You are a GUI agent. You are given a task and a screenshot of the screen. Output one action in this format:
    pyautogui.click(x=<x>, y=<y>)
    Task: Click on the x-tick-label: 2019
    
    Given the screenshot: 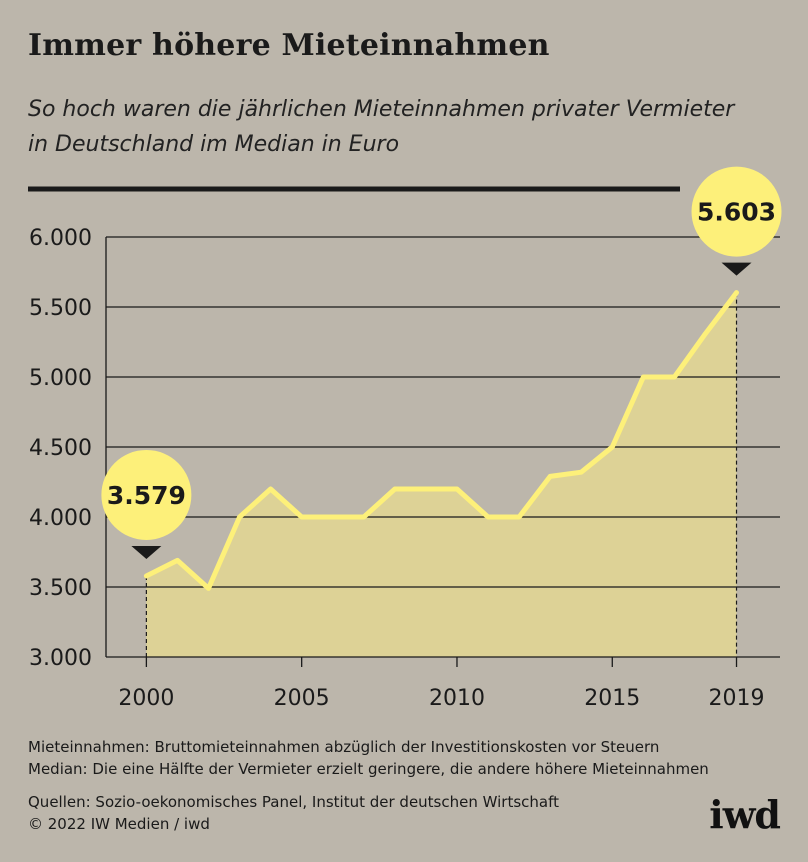 What is the action you would take?
    pyautogui.click(x=737, y=698)
    